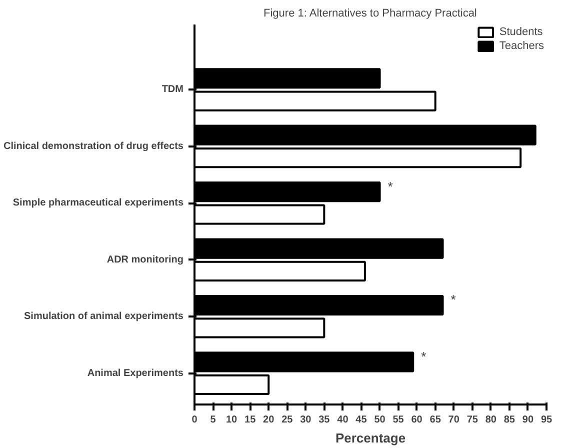  Describe the element at coordinates (145, 260) in the screenshot. I see `y-tick-label: ADR monitoring` at that location.